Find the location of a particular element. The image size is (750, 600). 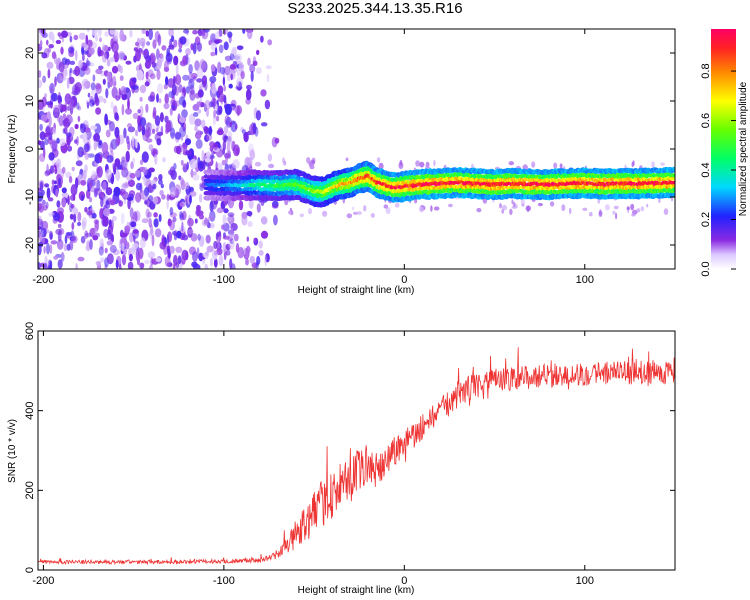

colorbar-tick-label: 0.2 is located at coordinates (706, 219).